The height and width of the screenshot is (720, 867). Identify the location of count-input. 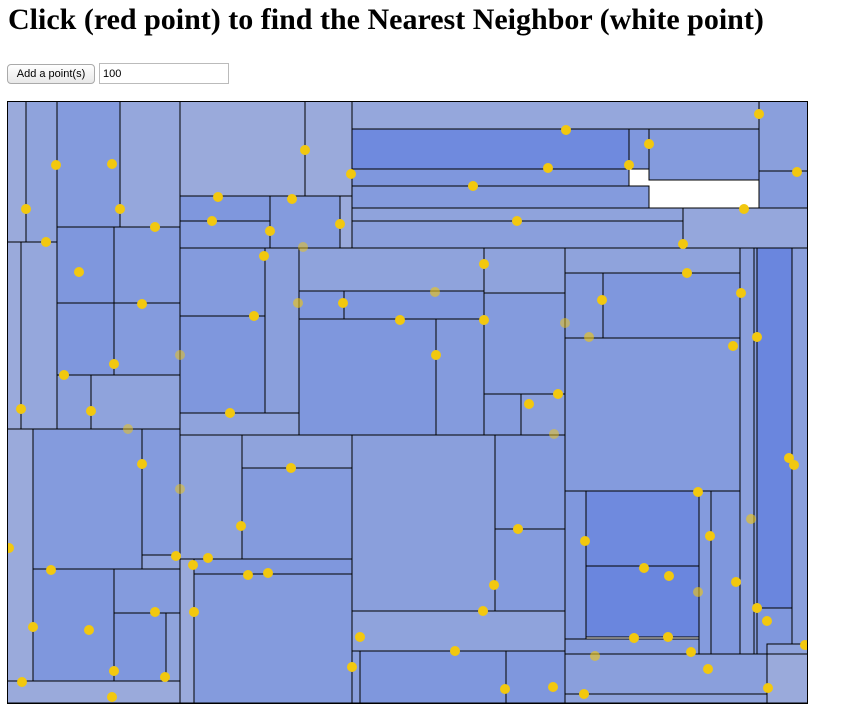
(164, 73).